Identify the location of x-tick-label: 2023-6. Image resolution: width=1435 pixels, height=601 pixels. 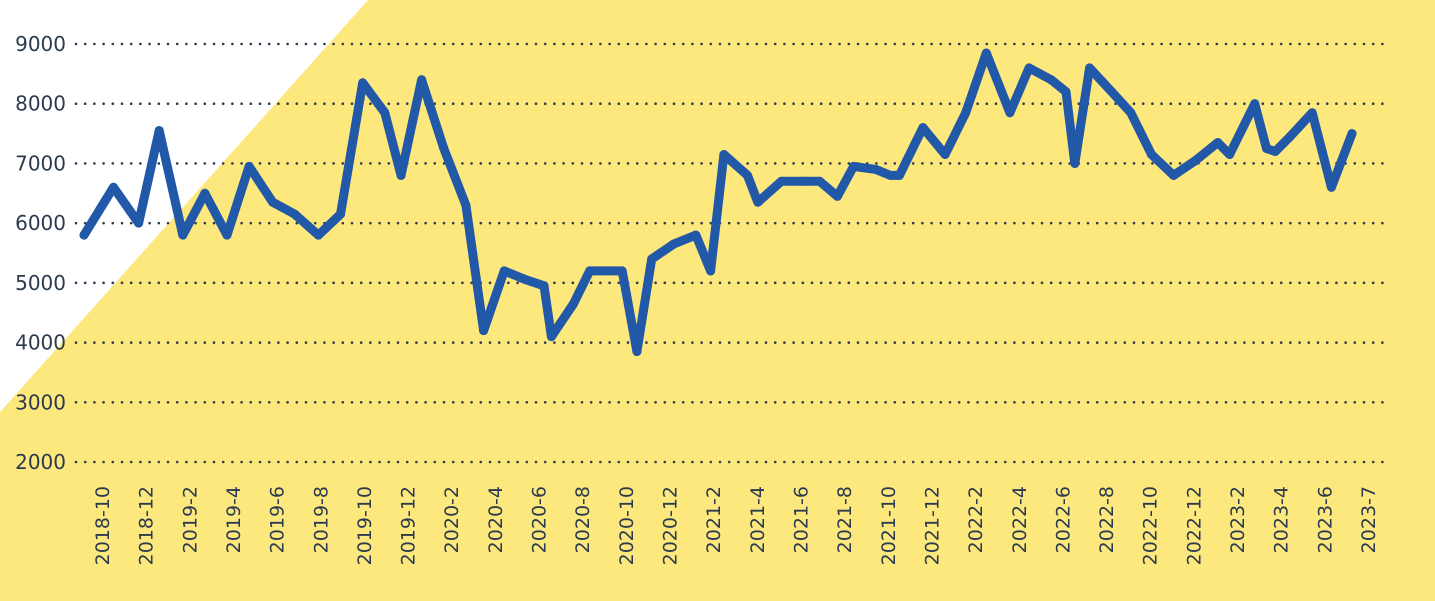
(1325, 519).